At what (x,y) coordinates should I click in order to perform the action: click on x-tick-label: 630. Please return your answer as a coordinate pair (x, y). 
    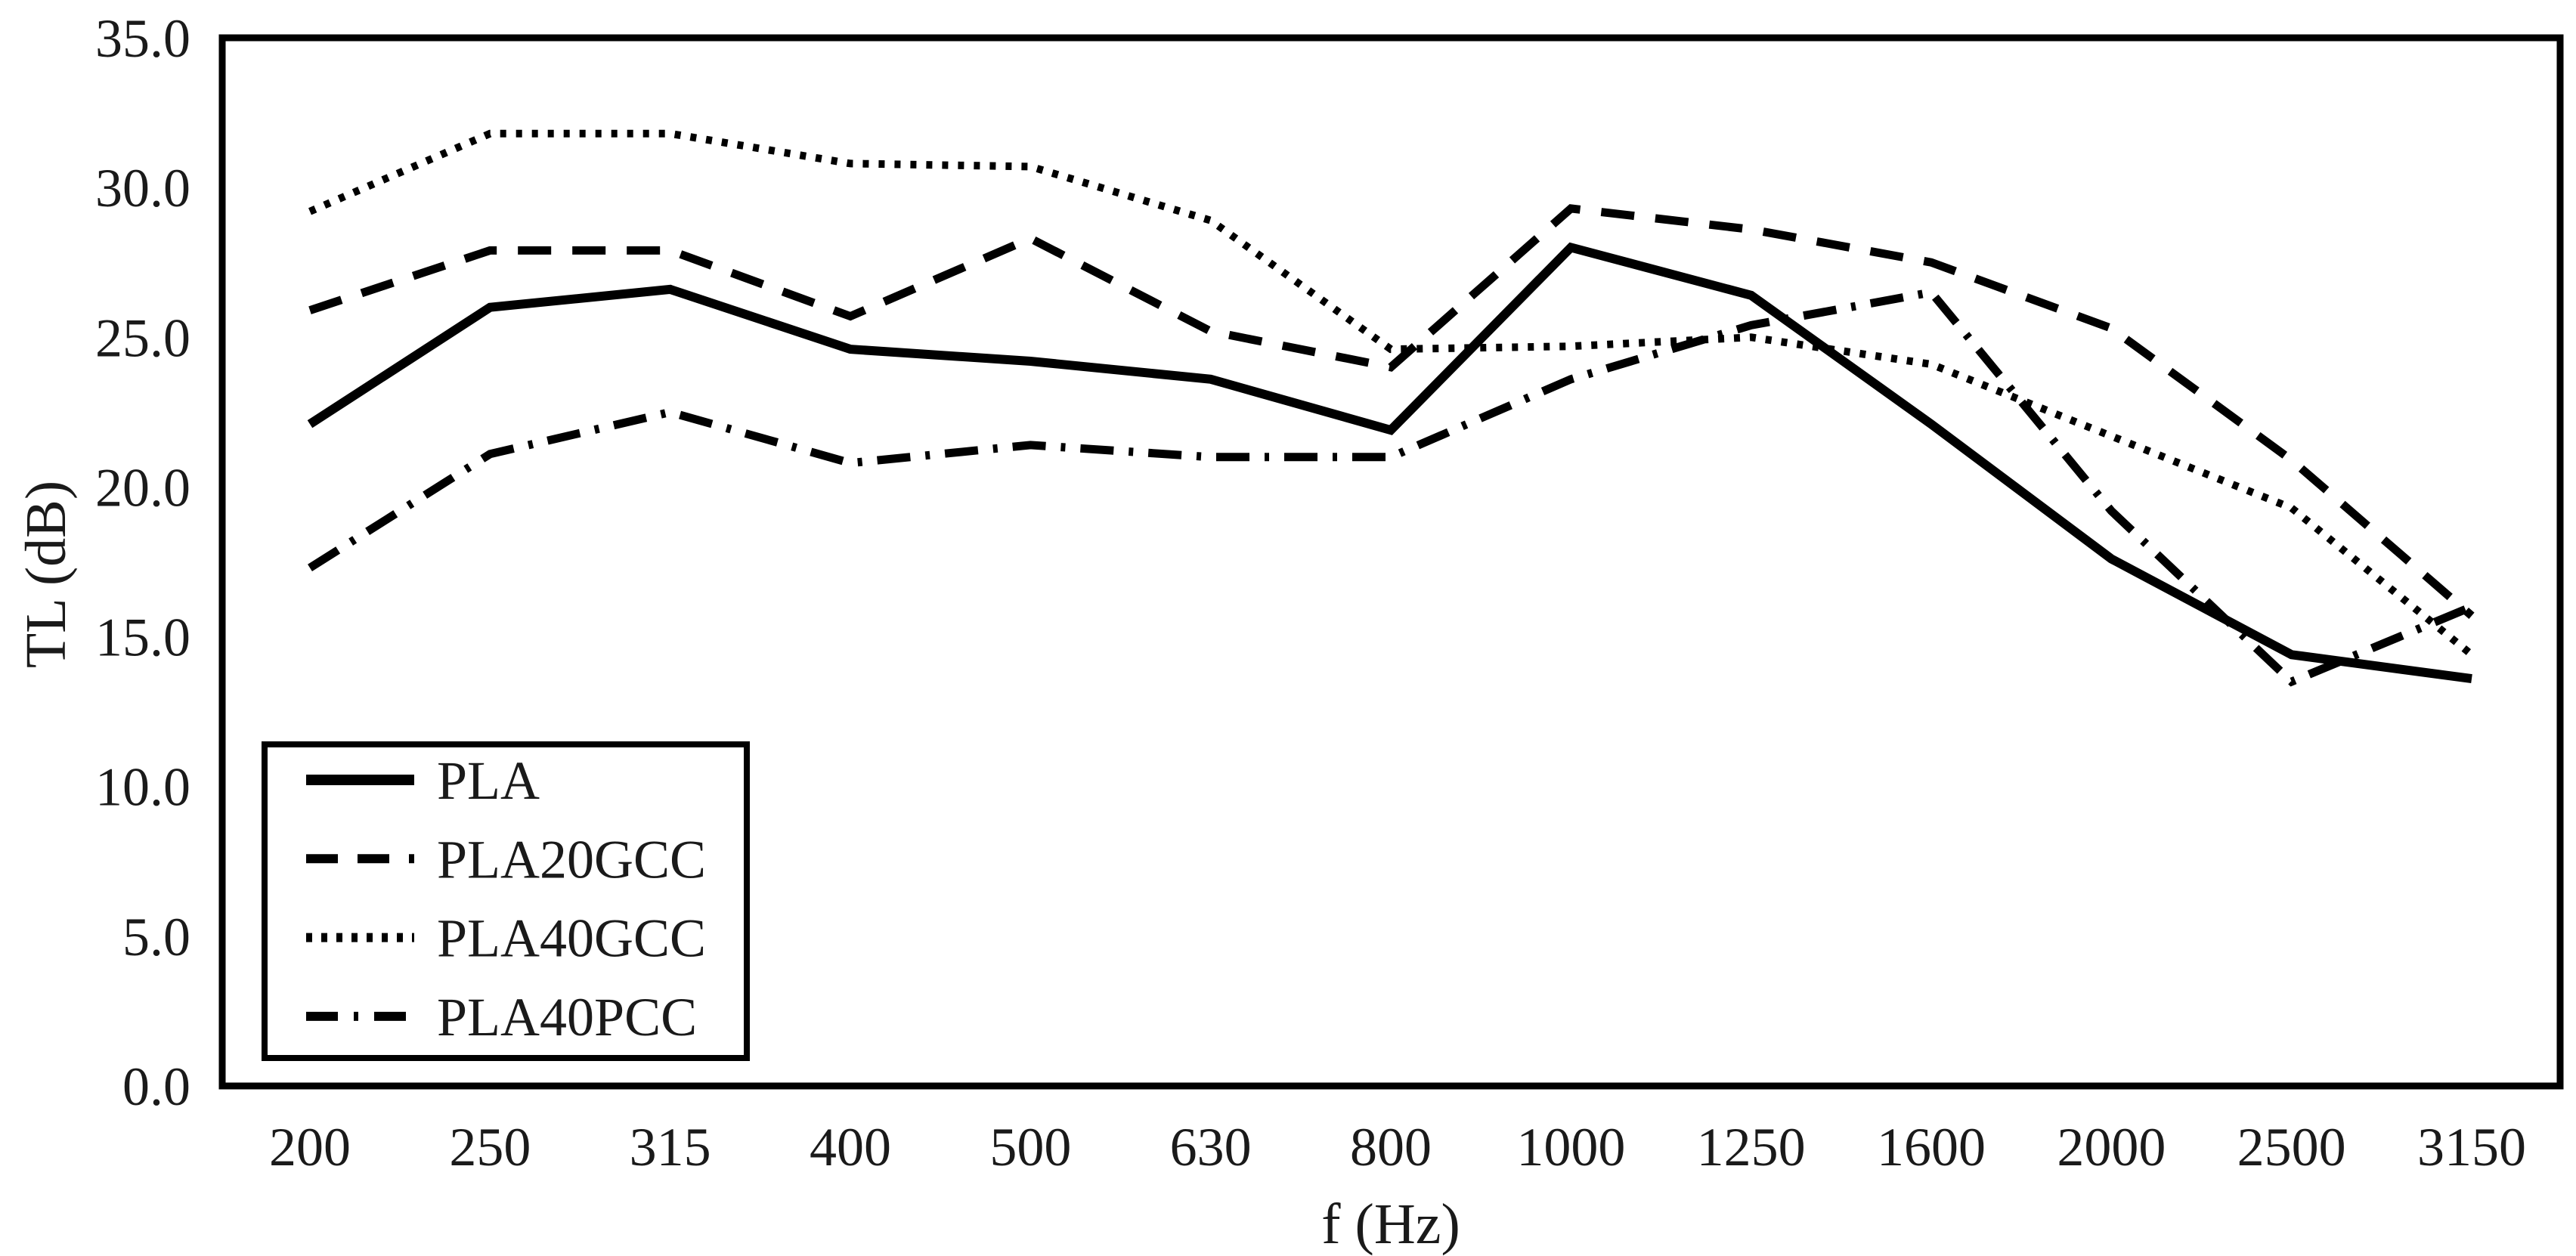
    Looking at the image, I should click on (1211, 1147).